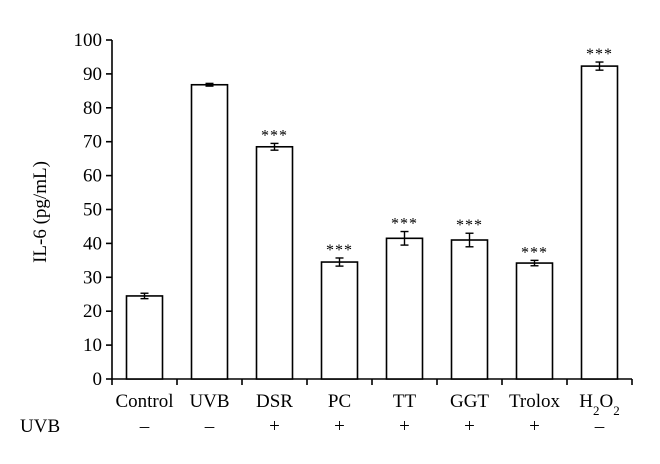  What do you see at coordinates (535, 401) in the screenshot?
I see `x-tick-label: Trolox` at bounding box center [535, 401].